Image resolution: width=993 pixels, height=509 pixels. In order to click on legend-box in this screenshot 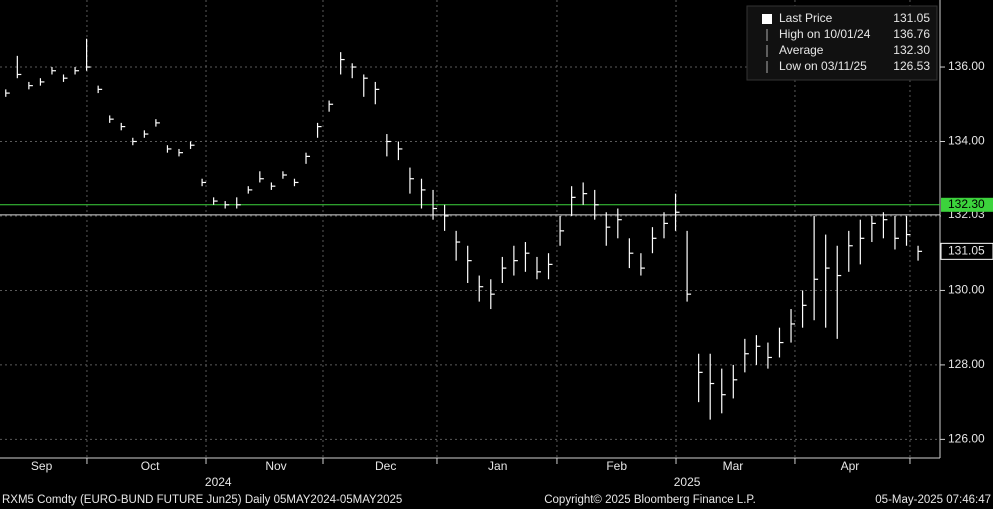, I will do `click(842, 43)`.